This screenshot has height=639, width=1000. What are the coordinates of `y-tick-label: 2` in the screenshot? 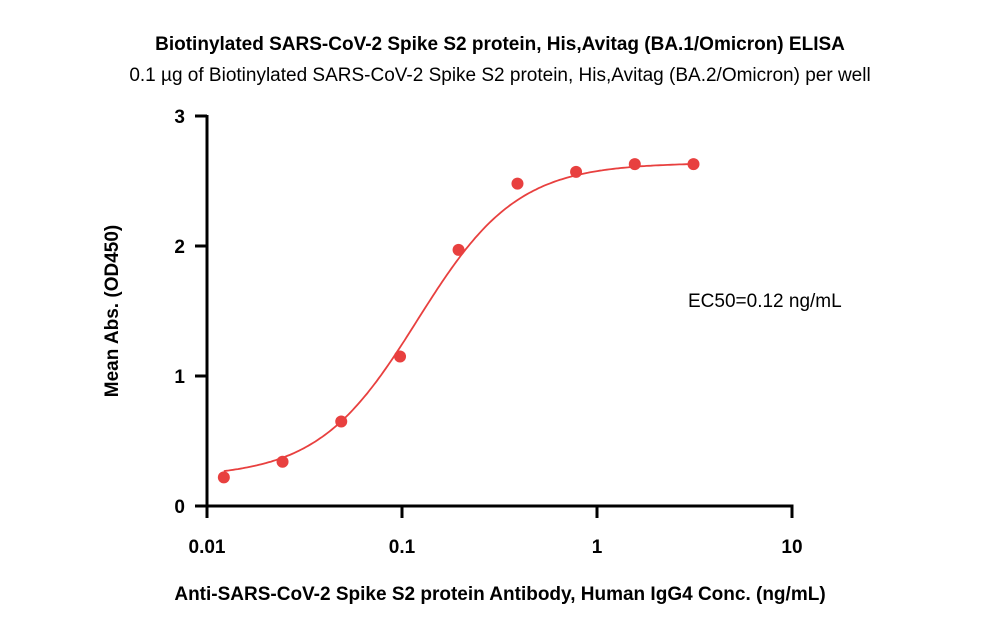 It's located at (179, 247).